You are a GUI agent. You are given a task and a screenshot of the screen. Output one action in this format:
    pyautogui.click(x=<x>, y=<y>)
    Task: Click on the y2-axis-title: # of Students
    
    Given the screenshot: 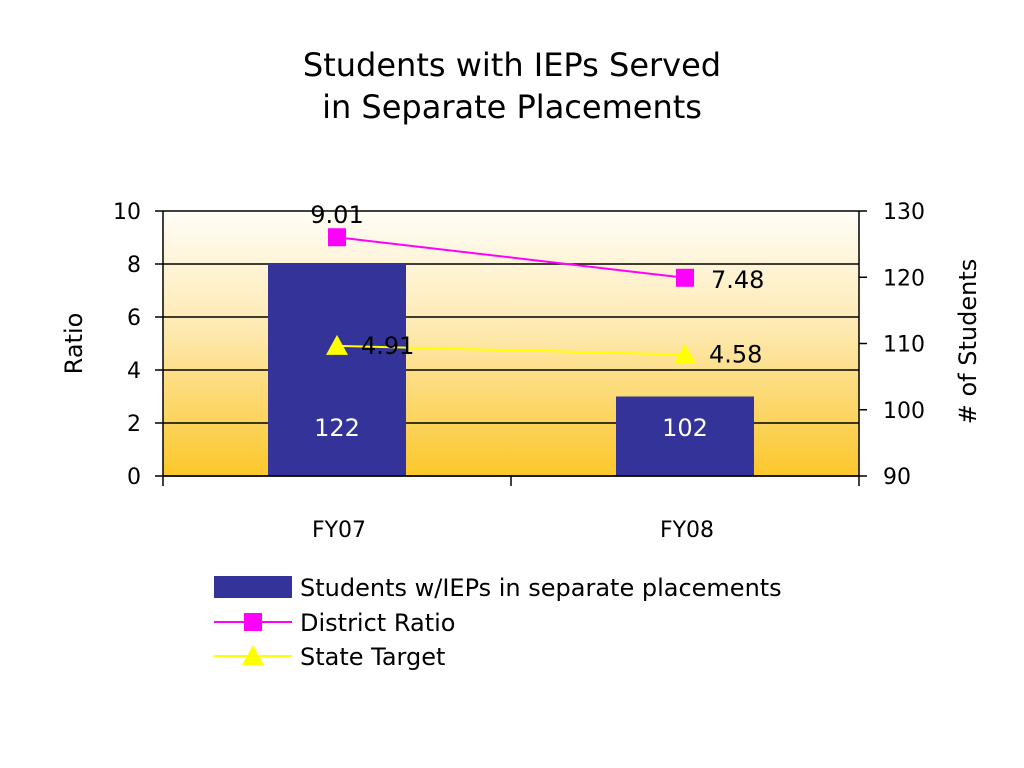 What is the action you would take?
    pyautogui.click(x=968, y=341)
    